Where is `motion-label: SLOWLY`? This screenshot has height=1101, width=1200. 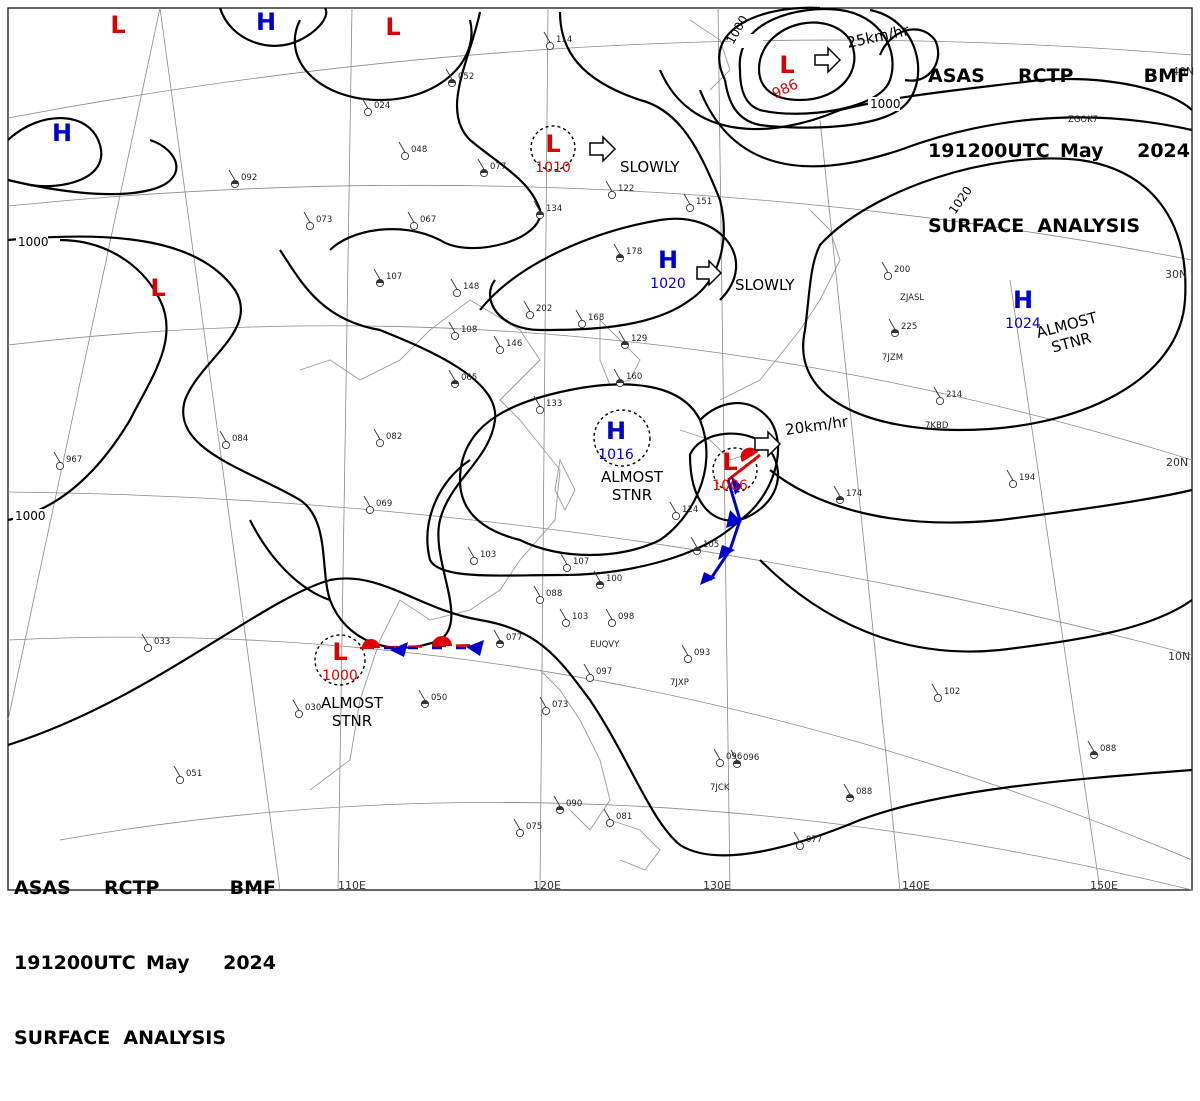 motion-label: SLOWLY is located at coordinates (765, 285).